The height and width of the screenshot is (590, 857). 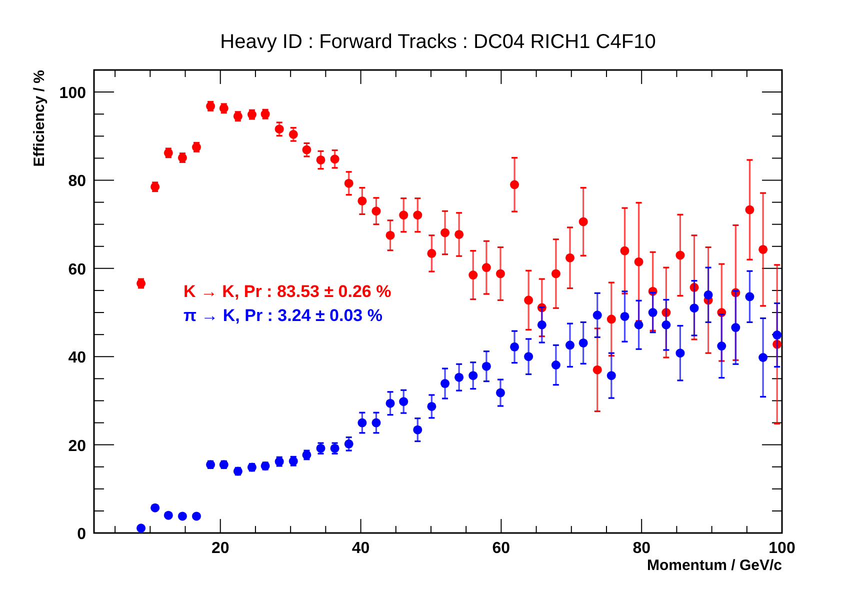 What do you see at coordinates (501, 548) in the screenshot?
I see `x-tick-label: 60` at bounding box center [501, 548].